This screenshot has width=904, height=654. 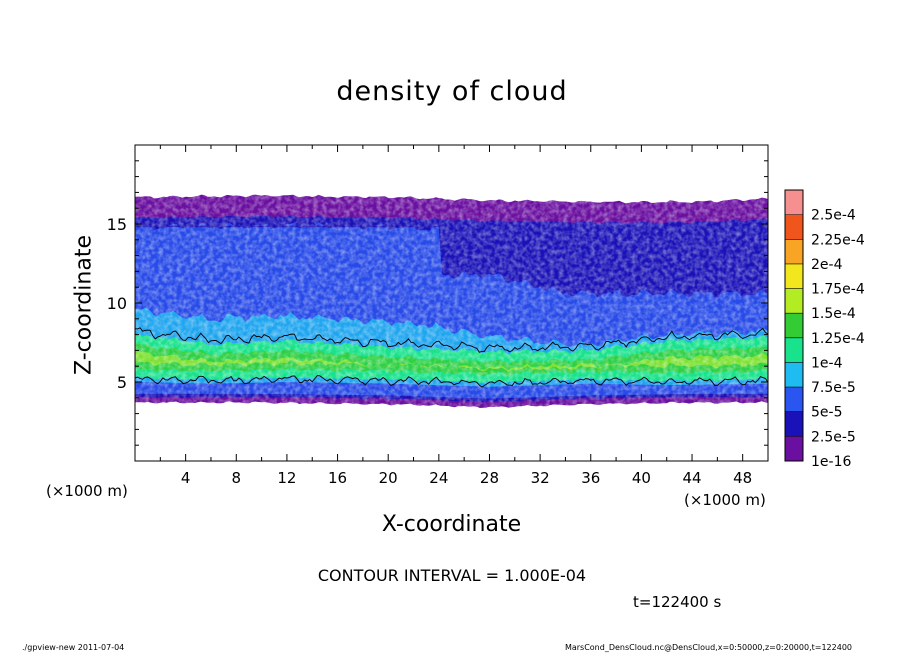 What do you see at coordinates (388, 478) in the screenshot?
I see `x-tick-label: 20` at bounding box center [388, 478].